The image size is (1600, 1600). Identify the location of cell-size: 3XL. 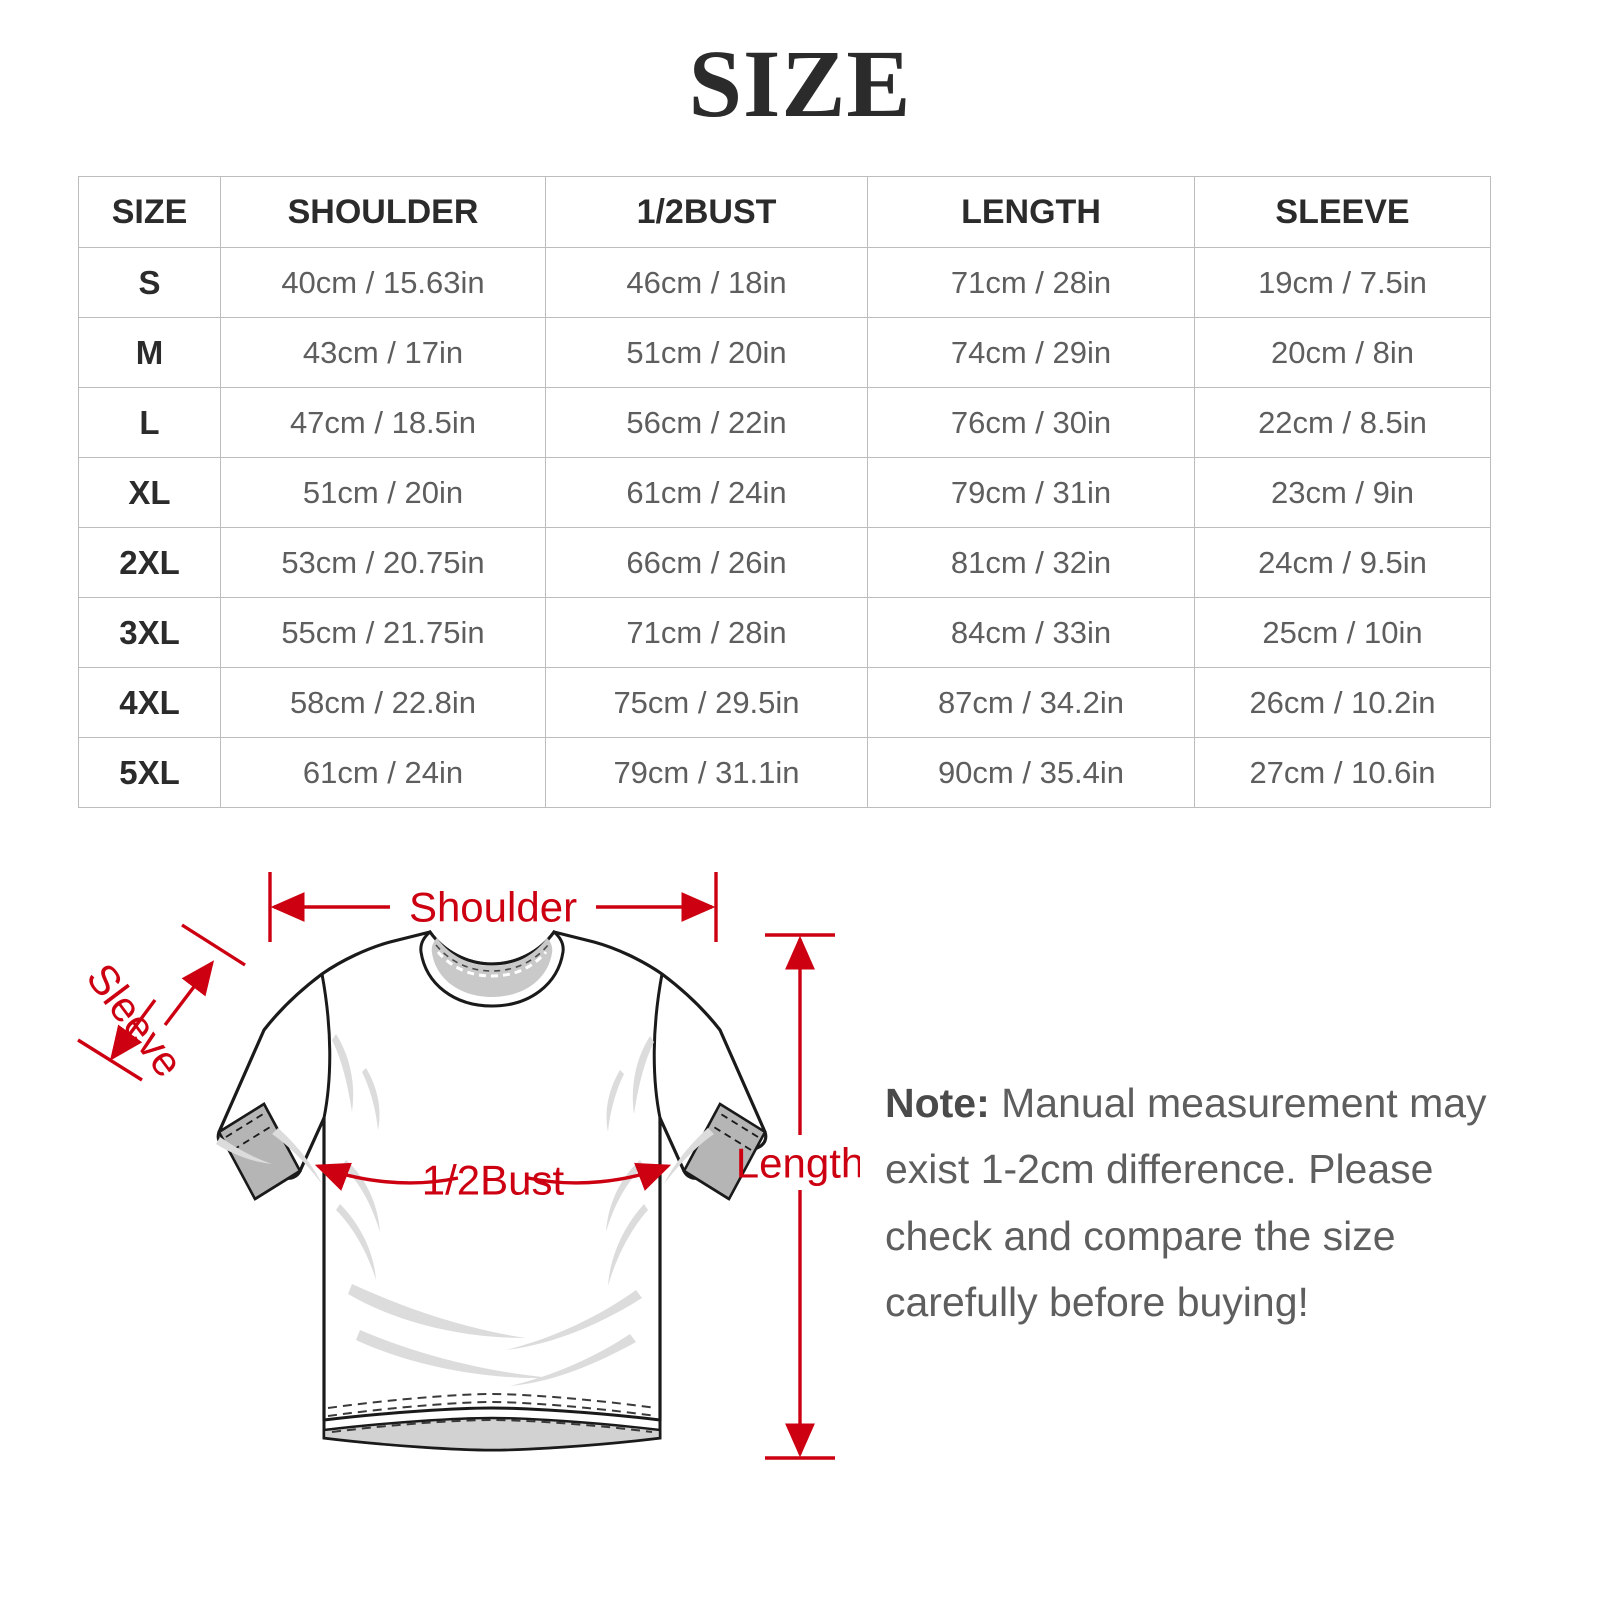
(149, 632).